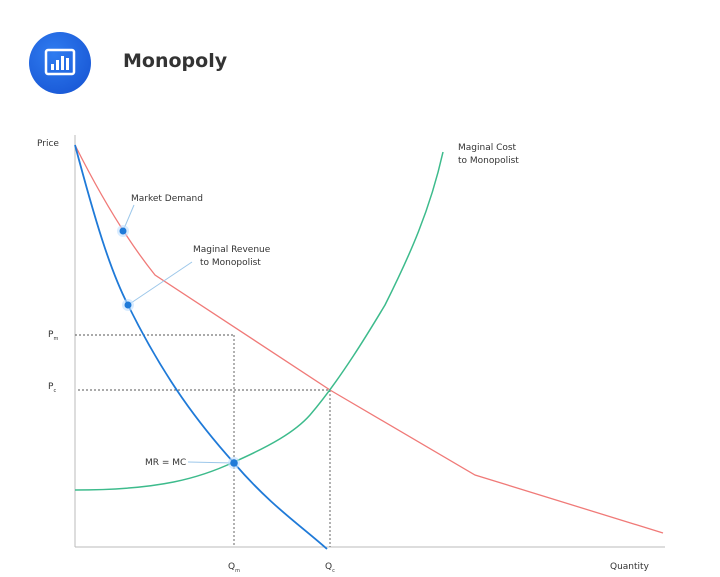 This screenshot has height=577, width=720. What do you see at coordinates (232, 250) in the screenshot?
I see `mr-label-line1: Maginal Revenue` at bounding box center [232, 250].